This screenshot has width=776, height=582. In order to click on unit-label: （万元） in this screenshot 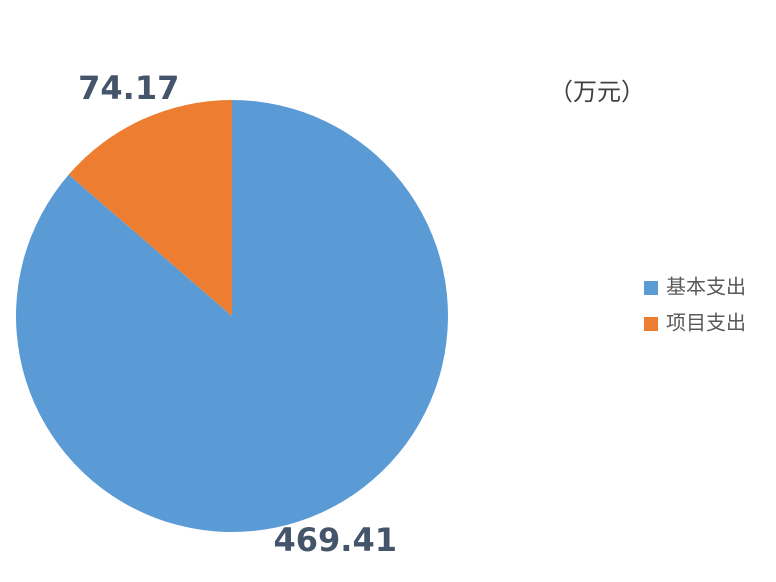, I will do `click(597, 92)`.